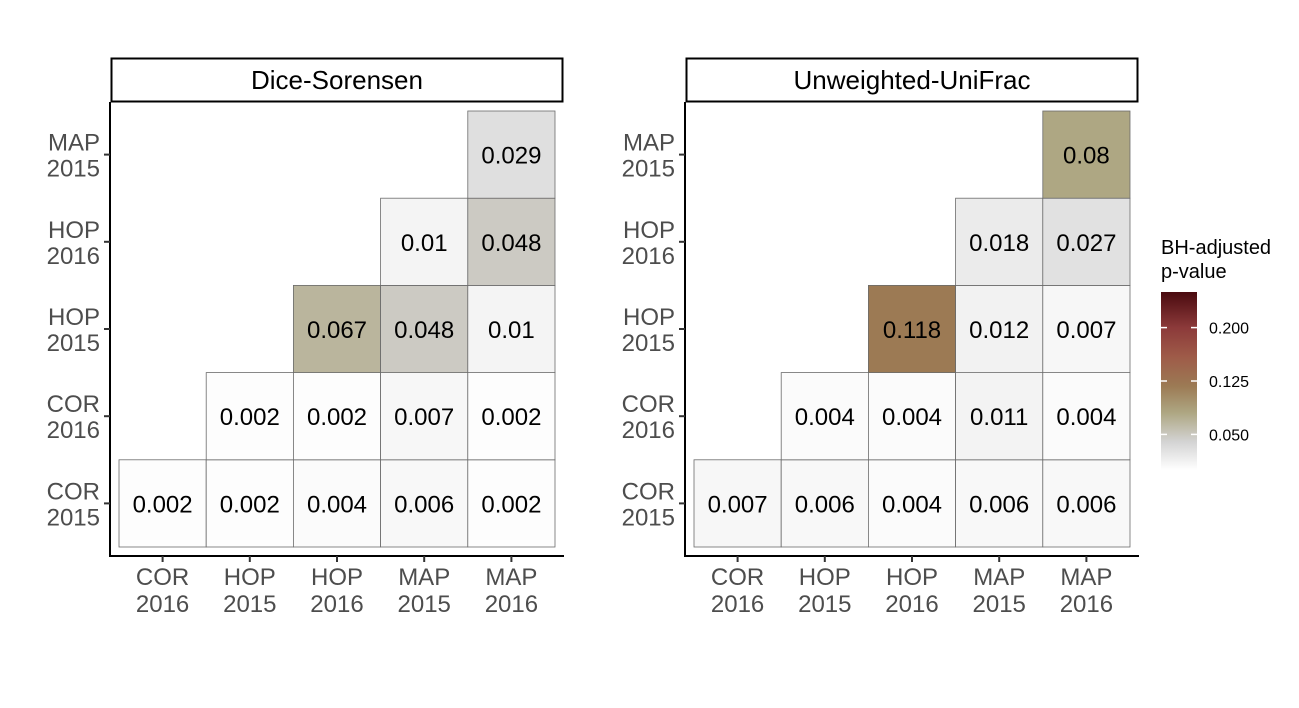 The width and height of the screenshot is (1299, 708). What do you see at coordinates (1216, 248) in the screenshot?
I see `legend-title-line-1: BH-adjusted` at bounding box center [1216, 248].